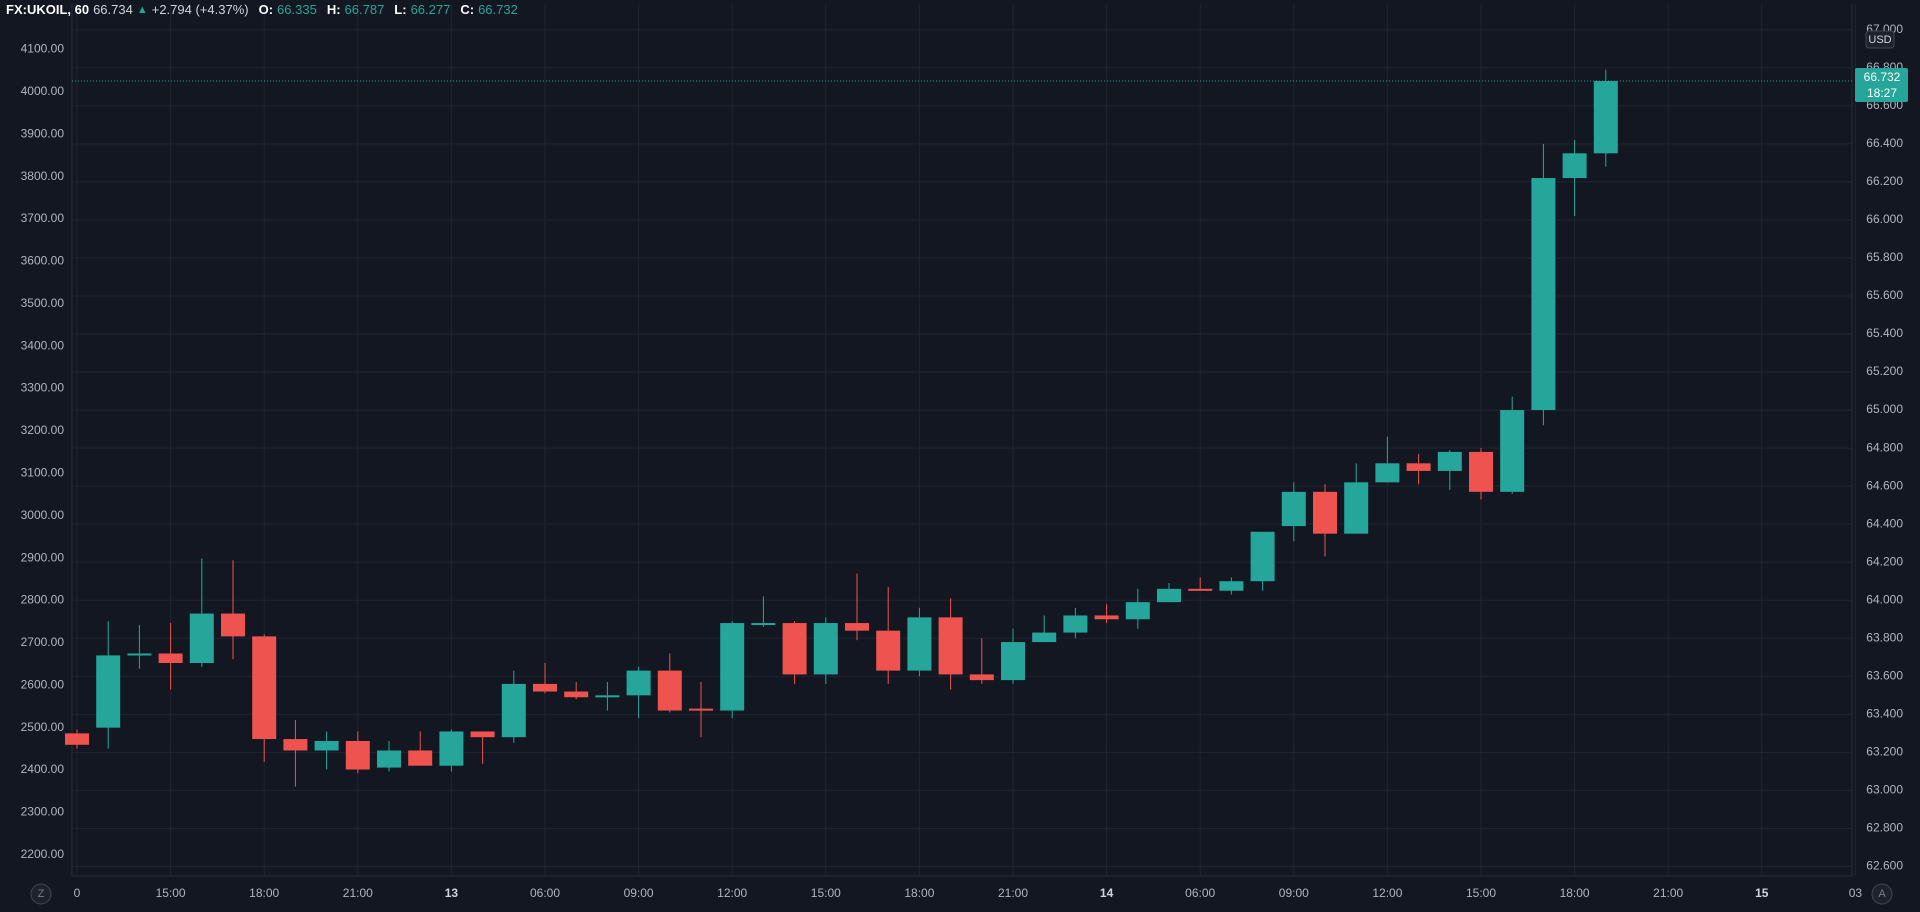  Describe the element at coordinates (1884, 257) in the screenshot. I see `right-axis-tick-label: 65.800` at that location.